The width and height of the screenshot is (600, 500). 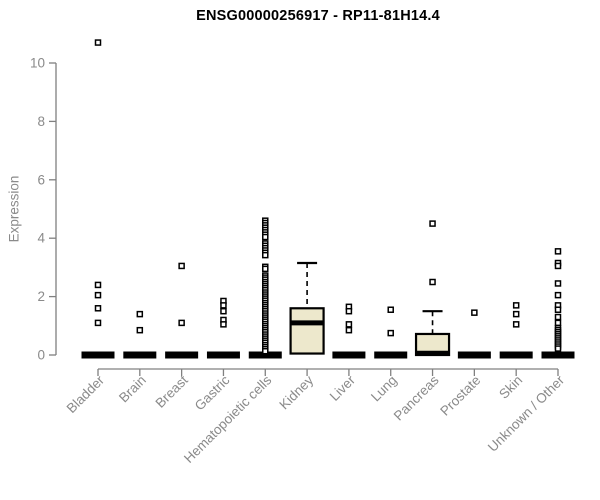 What do you see at coordinates (516, 330) in the screenshot?
I see `boxplot-skin` at bounding box center [516, 330].